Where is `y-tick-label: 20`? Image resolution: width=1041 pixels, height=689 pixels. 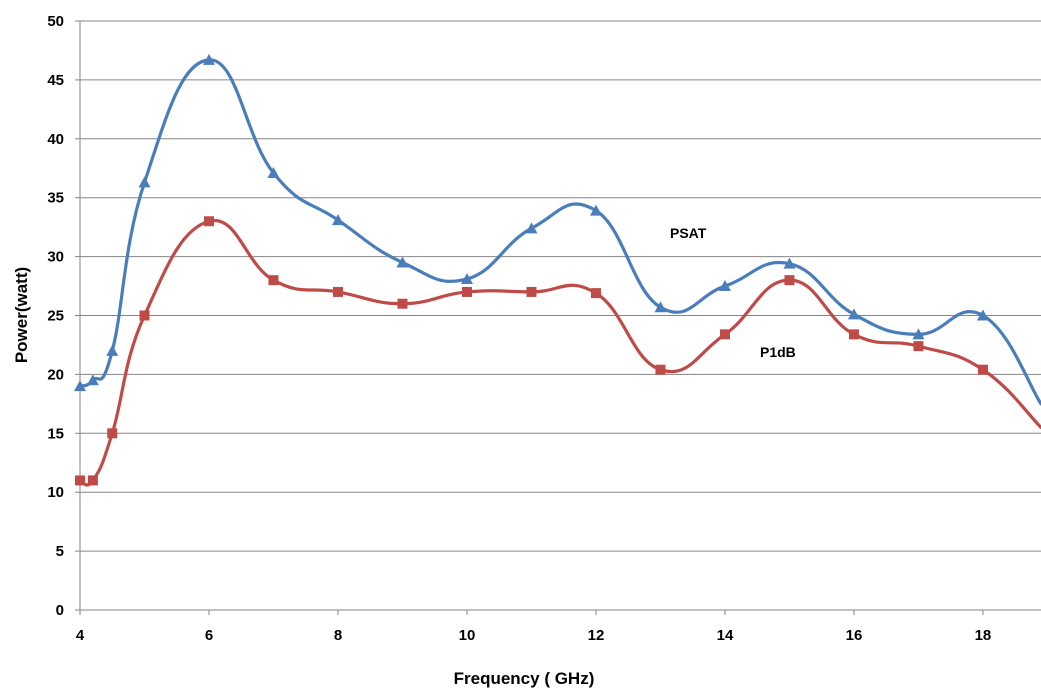
y-tick-label: 20 is located at coordinates (55, 374).